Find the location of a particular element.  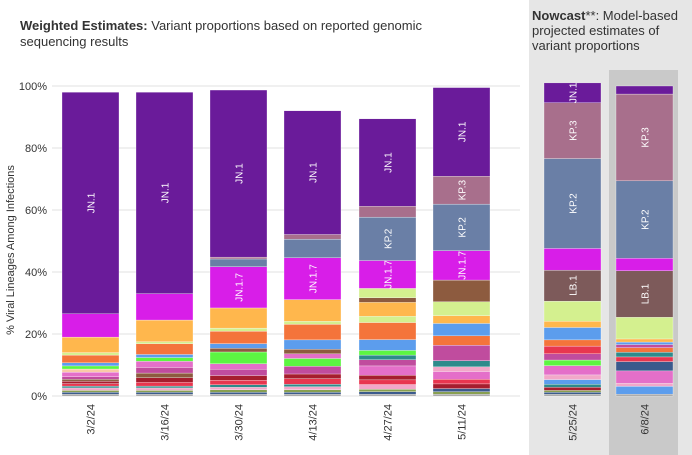

bar-stack: JN.1 KP.3 KP.2 LB.1 is located at coordinates (572, 239).